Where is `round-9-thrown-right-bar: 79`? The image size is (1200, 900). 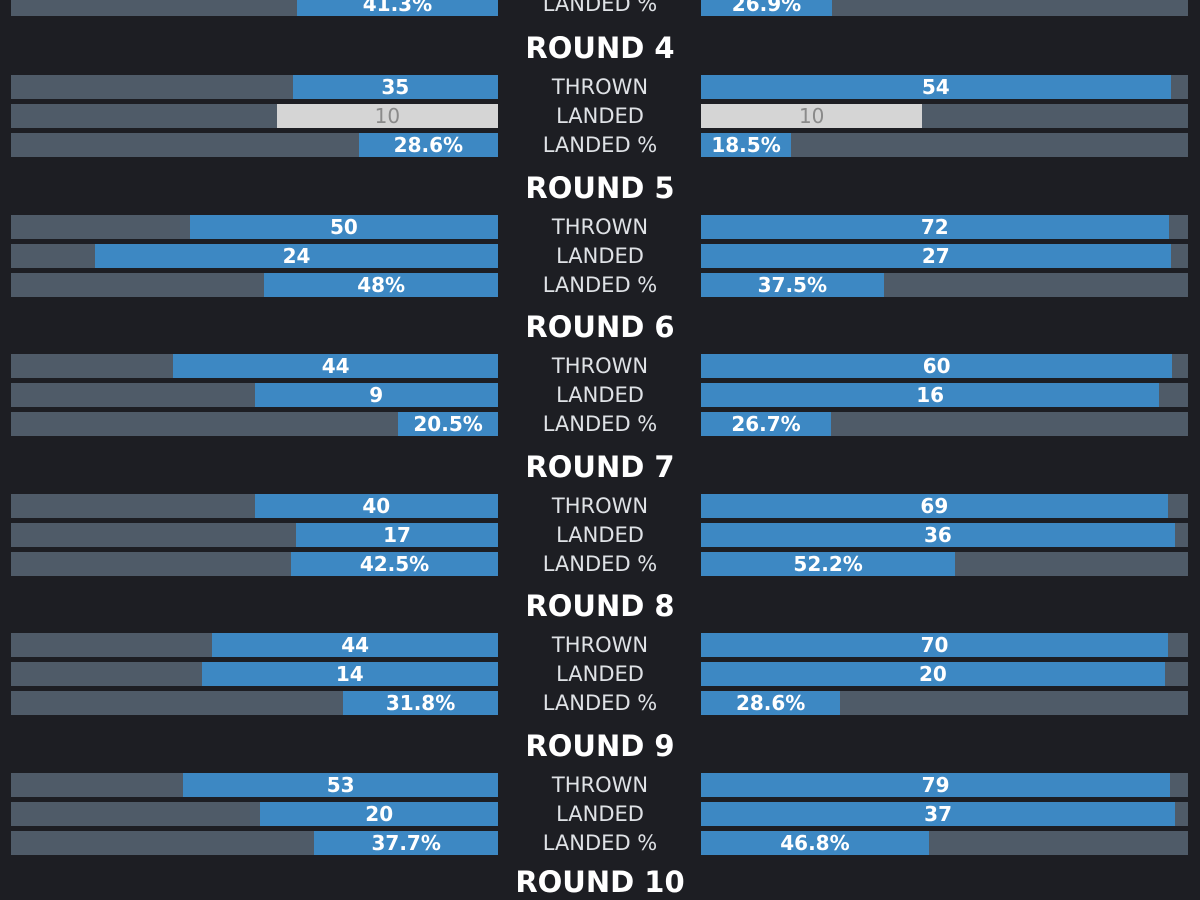 round-9-thrown-right-bar: 79 is located at coordinates (936, 784).